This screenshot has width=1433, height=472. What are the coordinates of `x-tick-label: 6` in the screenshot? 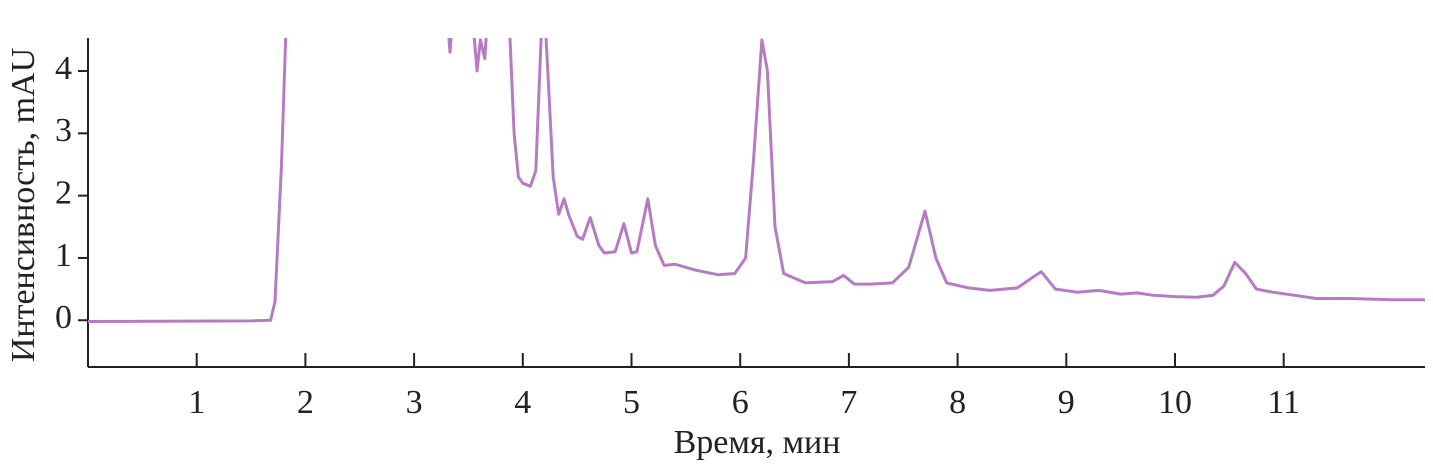 It's located at (740, 402).